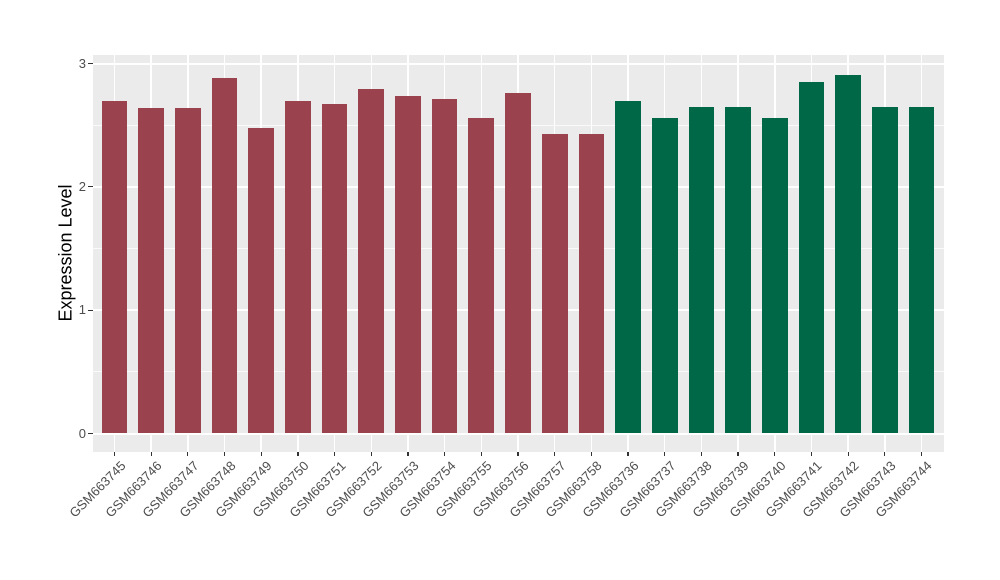  Describe the element at coordinates (701, 270) in the screenshot. I see `bar-GSM663738` at that location.